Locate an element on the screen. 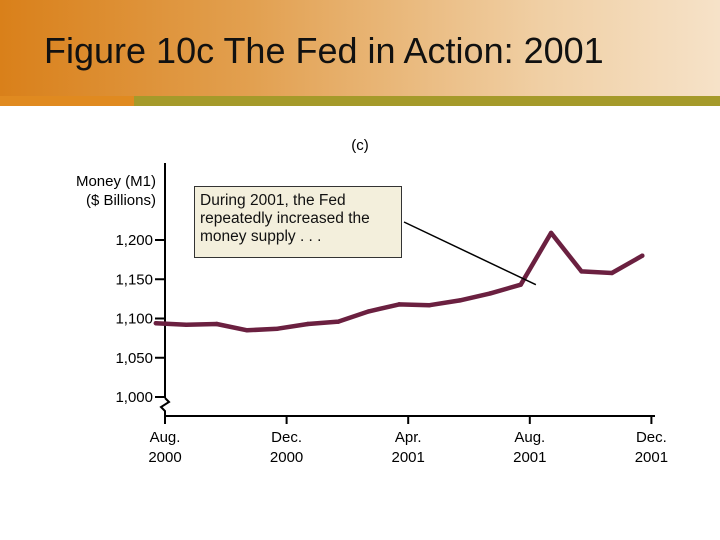 The height and width of the screenshot is (540, 720). y-axis-label-line2: ($ Billions) is located at coordinates (121, 200).